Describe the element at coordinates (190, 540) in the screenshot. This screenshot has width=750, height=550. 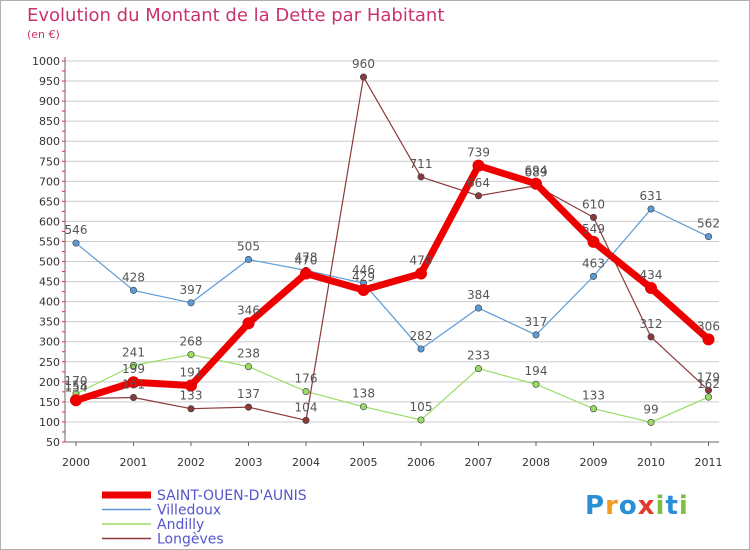
I see `legend-label: Longèves` at that location.